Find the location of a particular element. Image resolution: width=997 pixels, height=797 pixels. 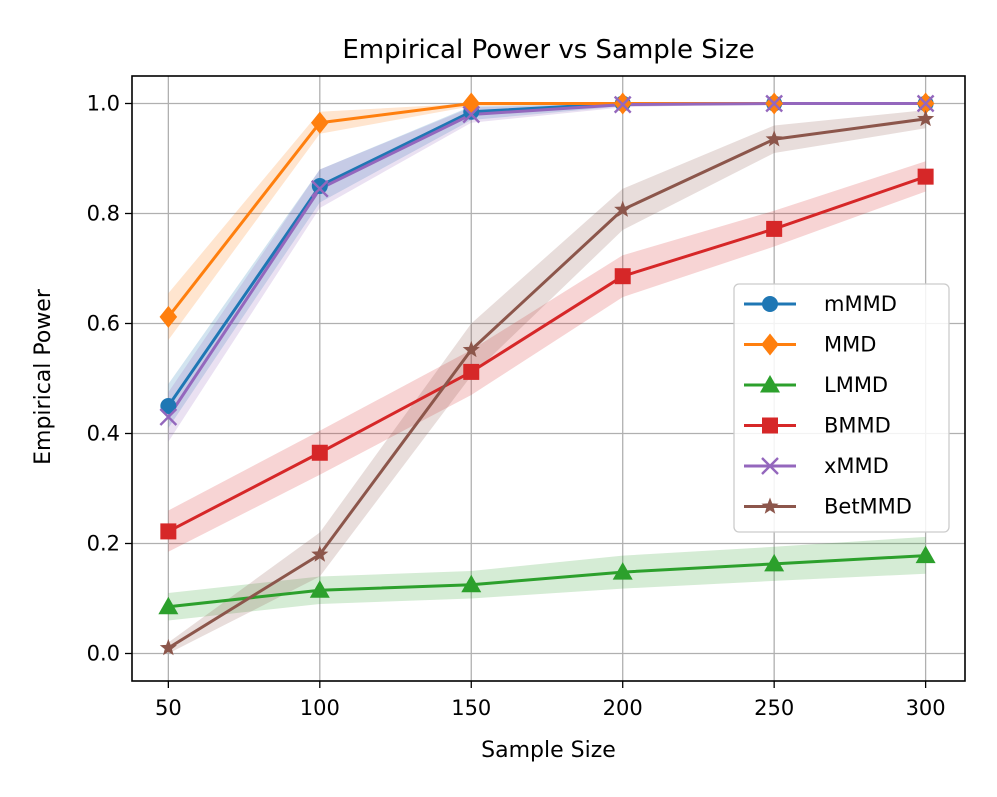

y-tick-label: 0.0 is located at coordinates (103, 654).